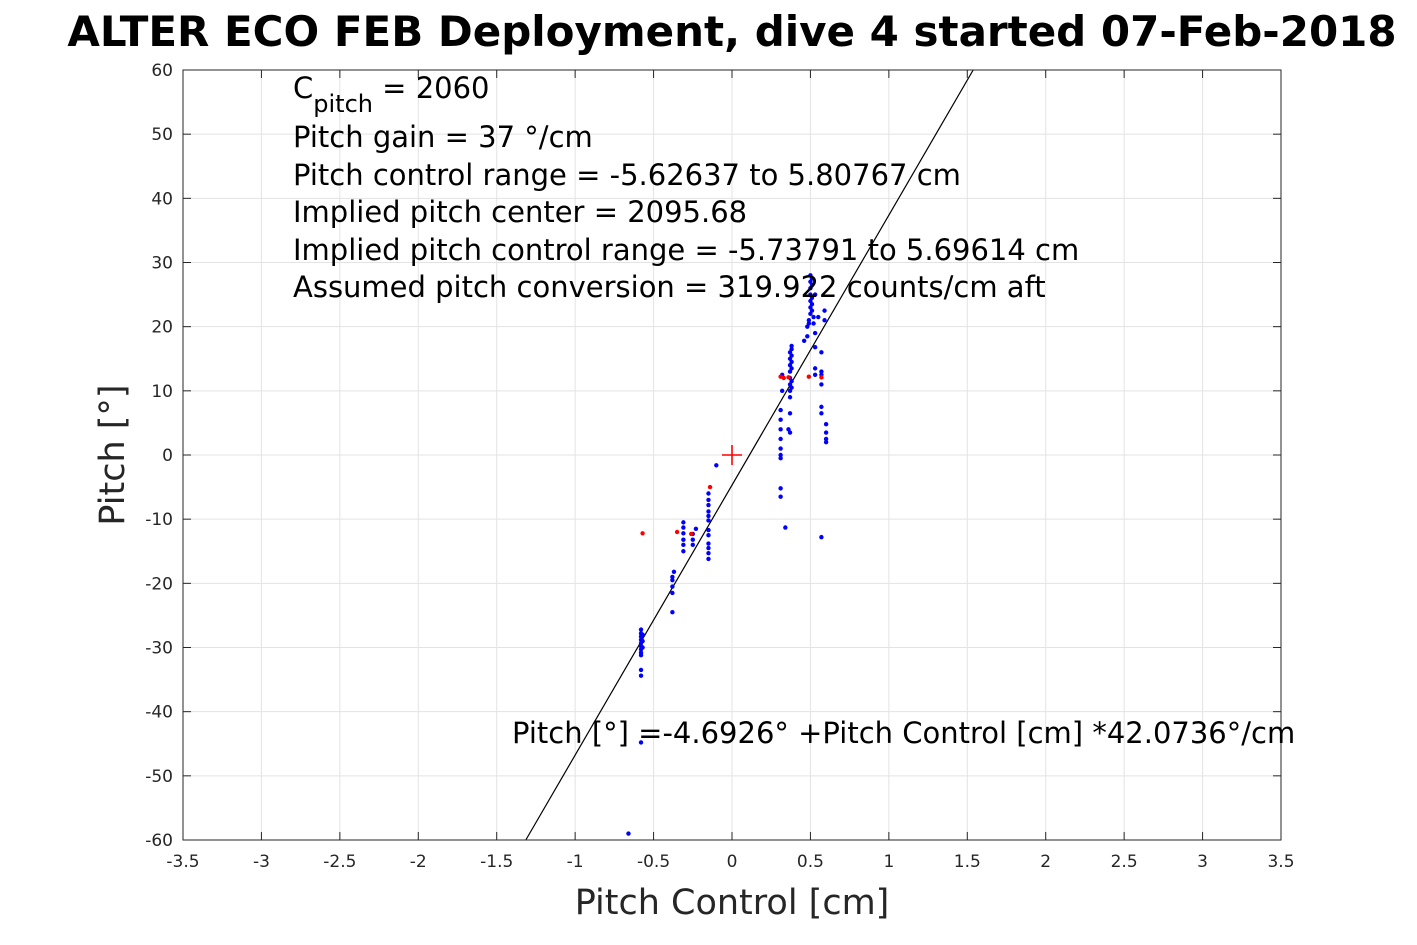 This screenshot has width=1417, height=945. I want to click on y-tick-label: 0, so click(167, 456).